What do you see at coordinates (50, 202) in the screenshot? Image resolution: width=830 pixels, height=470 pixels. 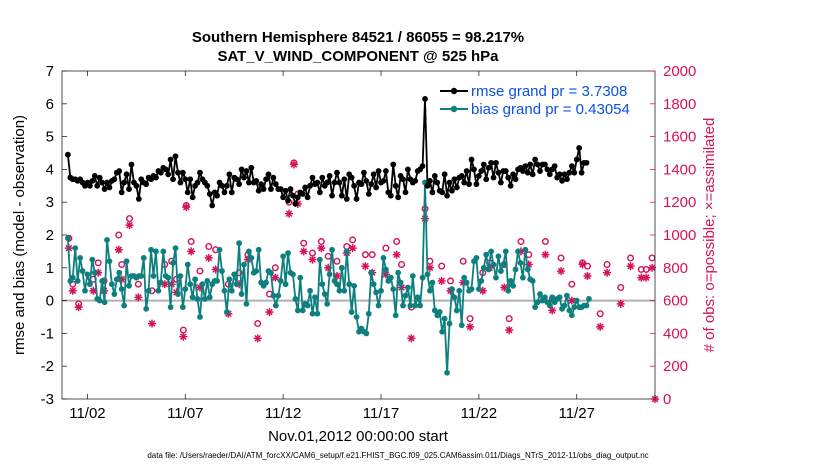 I see `left-tick-label: 3` at bounding box center [50, 202].